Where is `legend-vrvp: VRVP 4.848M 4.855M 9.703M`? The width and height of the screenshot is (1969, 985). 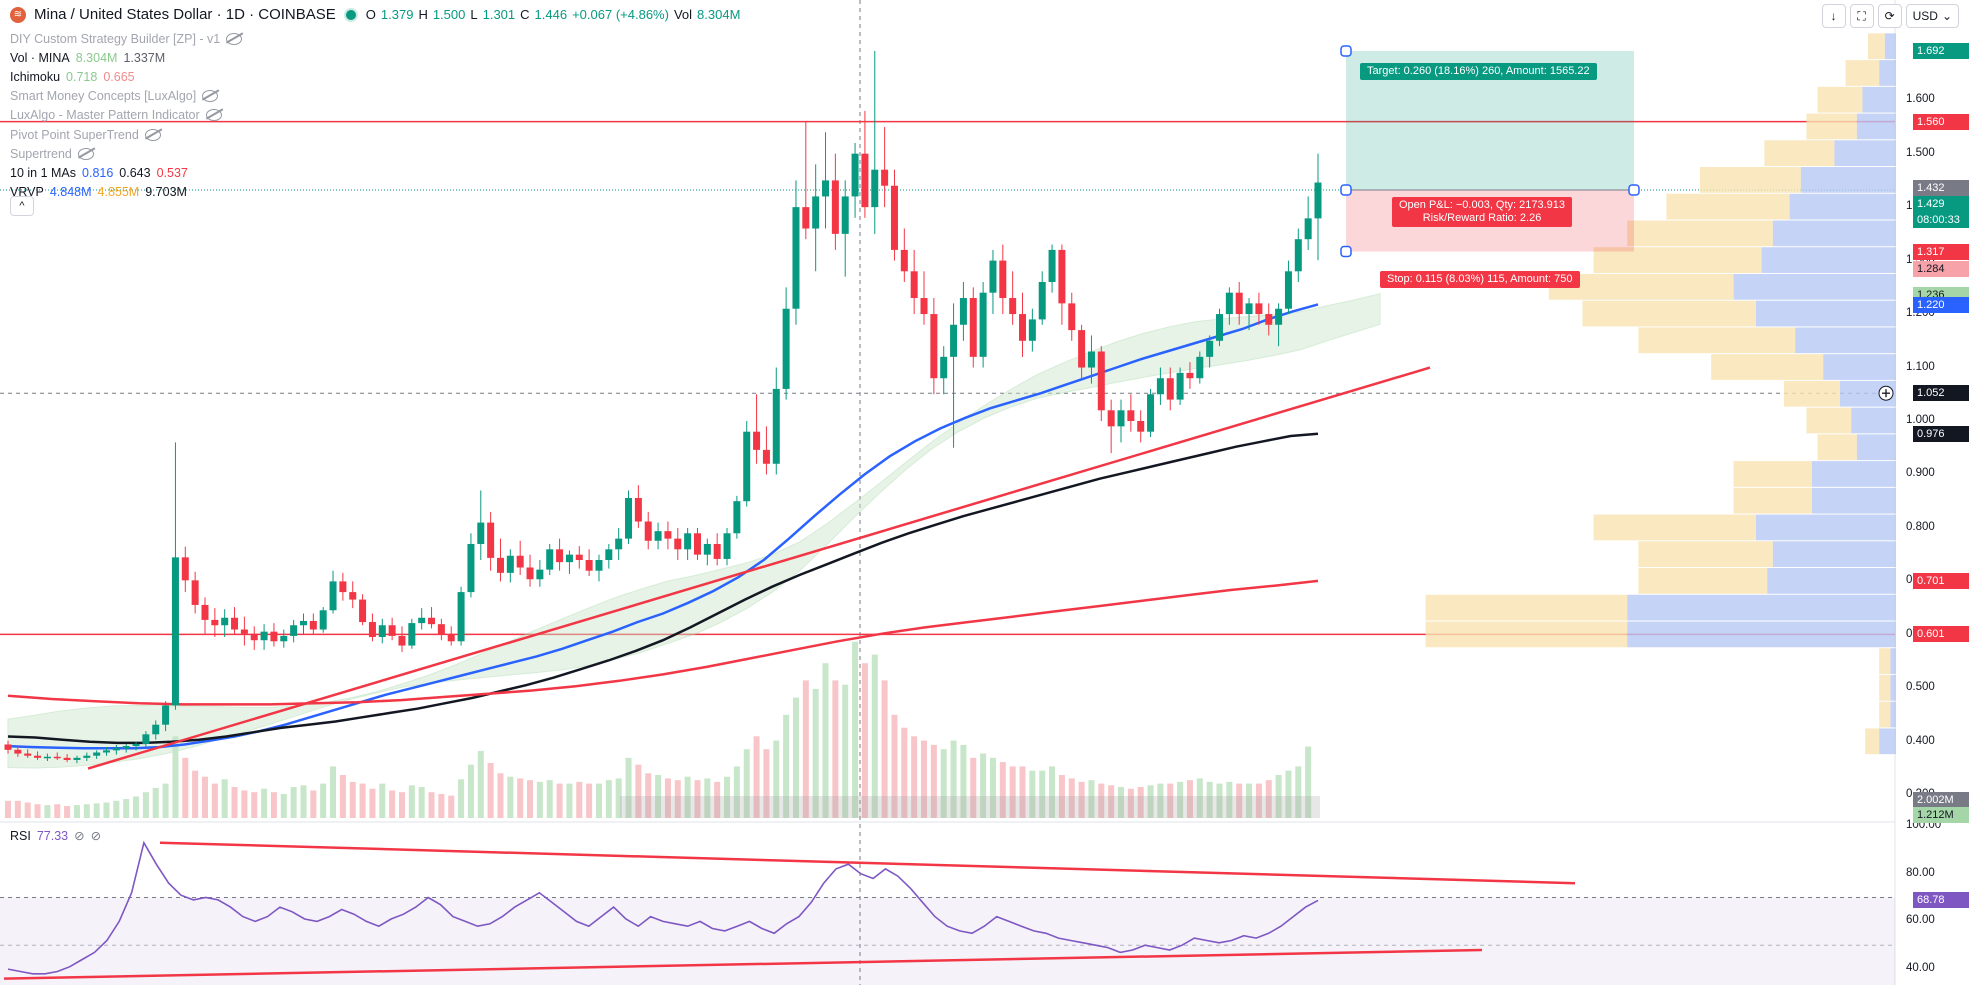 legend-vrvp: VRVP 4.848M 4.855M 9.703M is located at coordinates (98, 192).